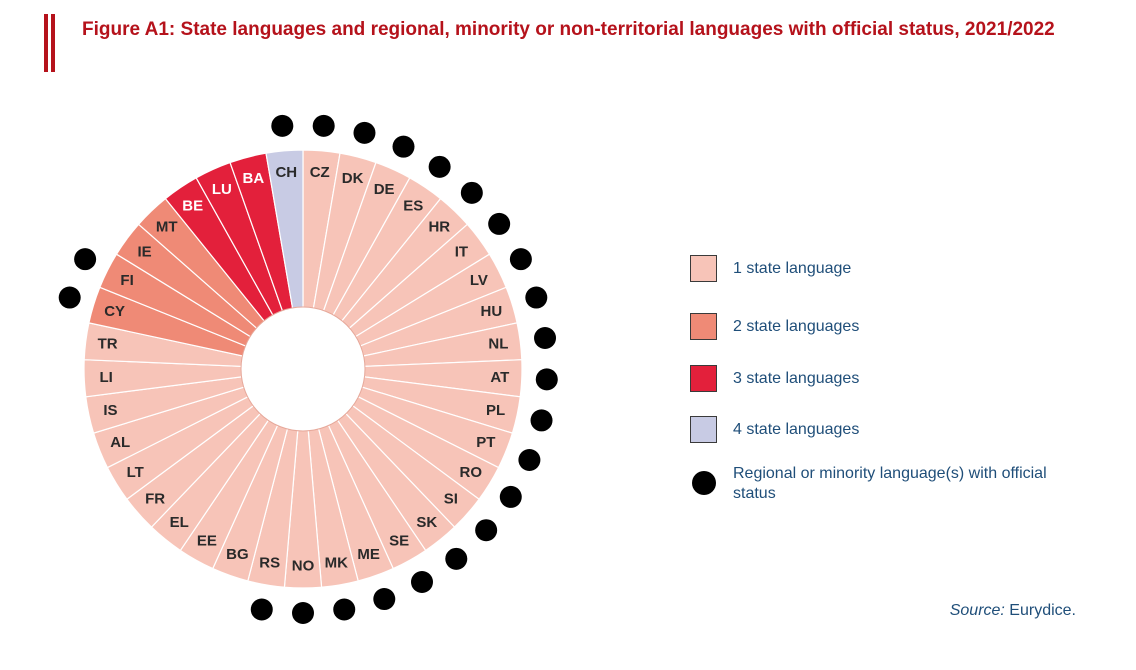 The width and height of the screenshot is (1136, 670). I want to click on legend-dot-icon, so click(704, 483).